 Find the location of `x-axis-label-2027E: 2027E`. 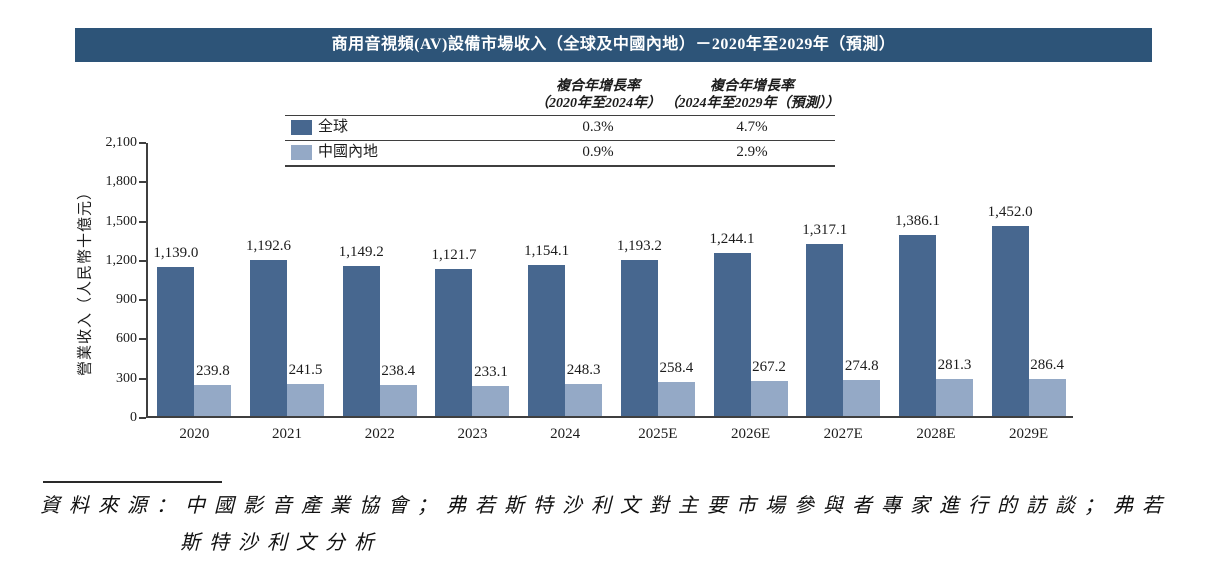

x-axis-label-2027E: 2027E is located at coordinates (843, 434).